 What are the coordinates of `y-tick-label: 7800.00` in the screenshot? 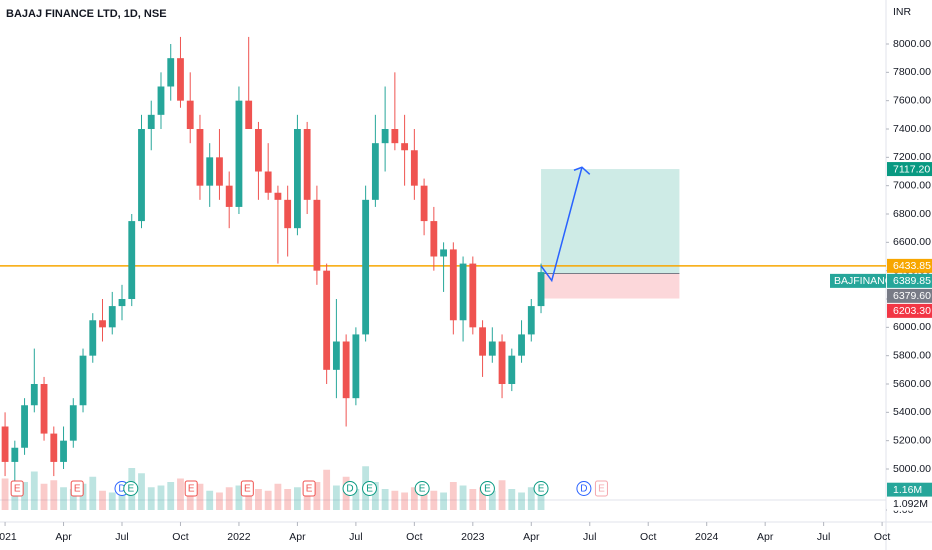 It's located at (912, 72).